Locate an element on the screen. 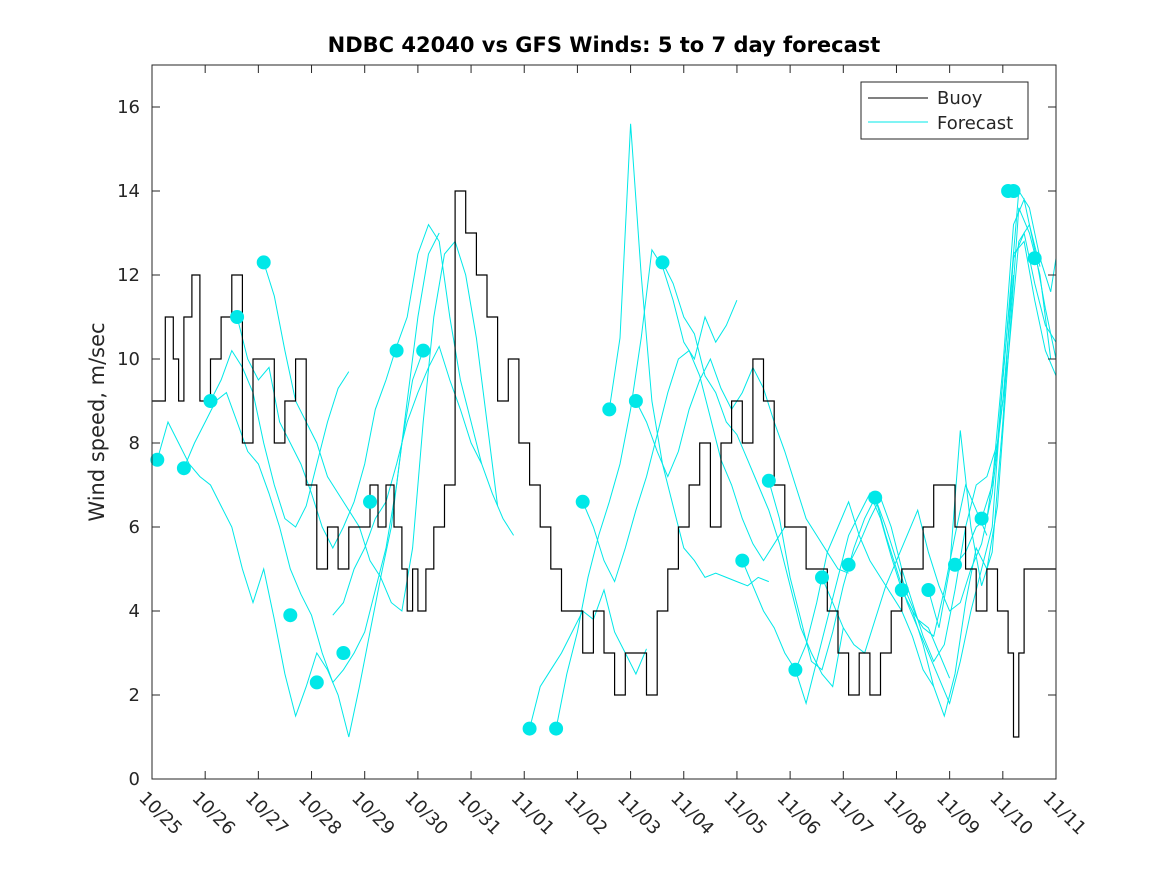 The height and width of the screenshot is (875, 1167). y-tick-label: 0 is located at coordinates (134, 779).